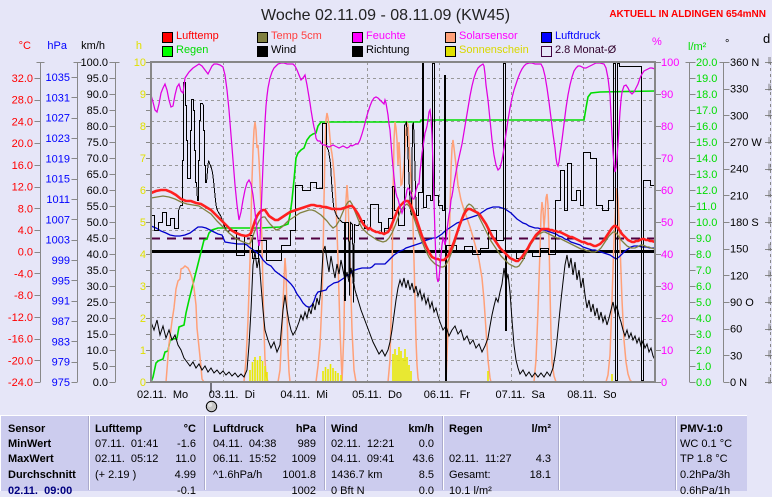 Image resolution: width=772 pixels, height=497 pixels. Describe the element at coordinates (143, 191) in the screenshot. I see `svg-text: 6` at that location.